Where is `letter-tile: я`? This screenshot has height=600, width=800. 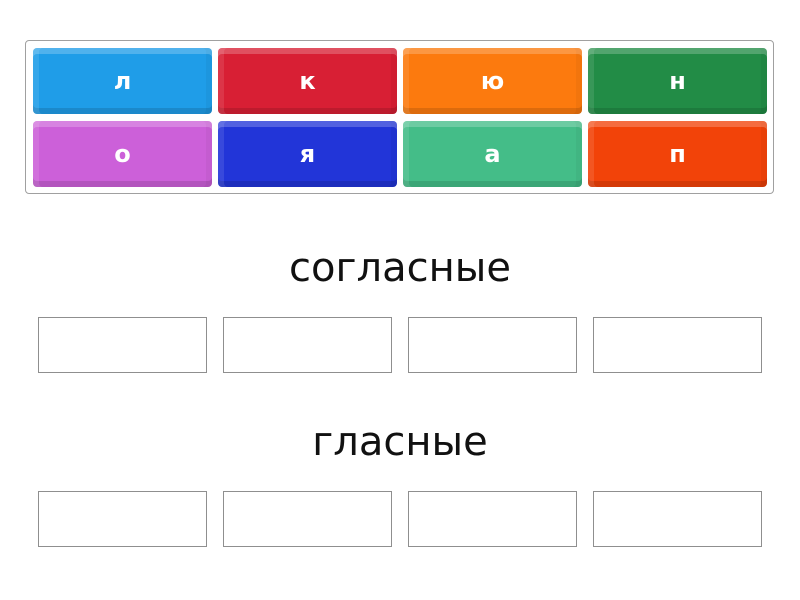
letter-tile: я is located at coordinates (307, 154).